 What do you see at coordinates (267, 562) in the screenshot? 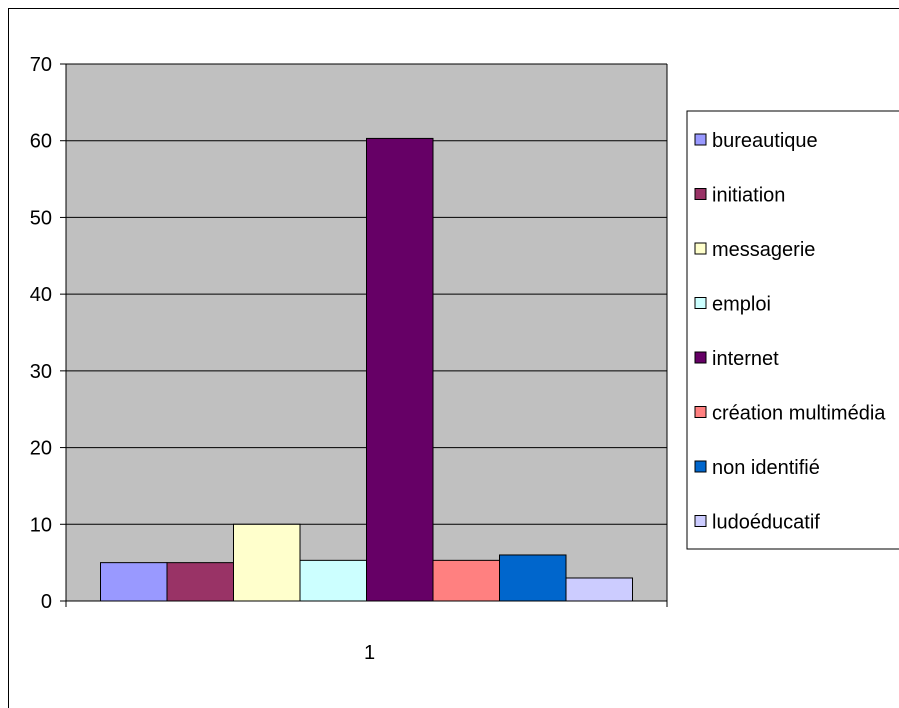
I see `bar-messagerie` at bounding box center [267, 562].